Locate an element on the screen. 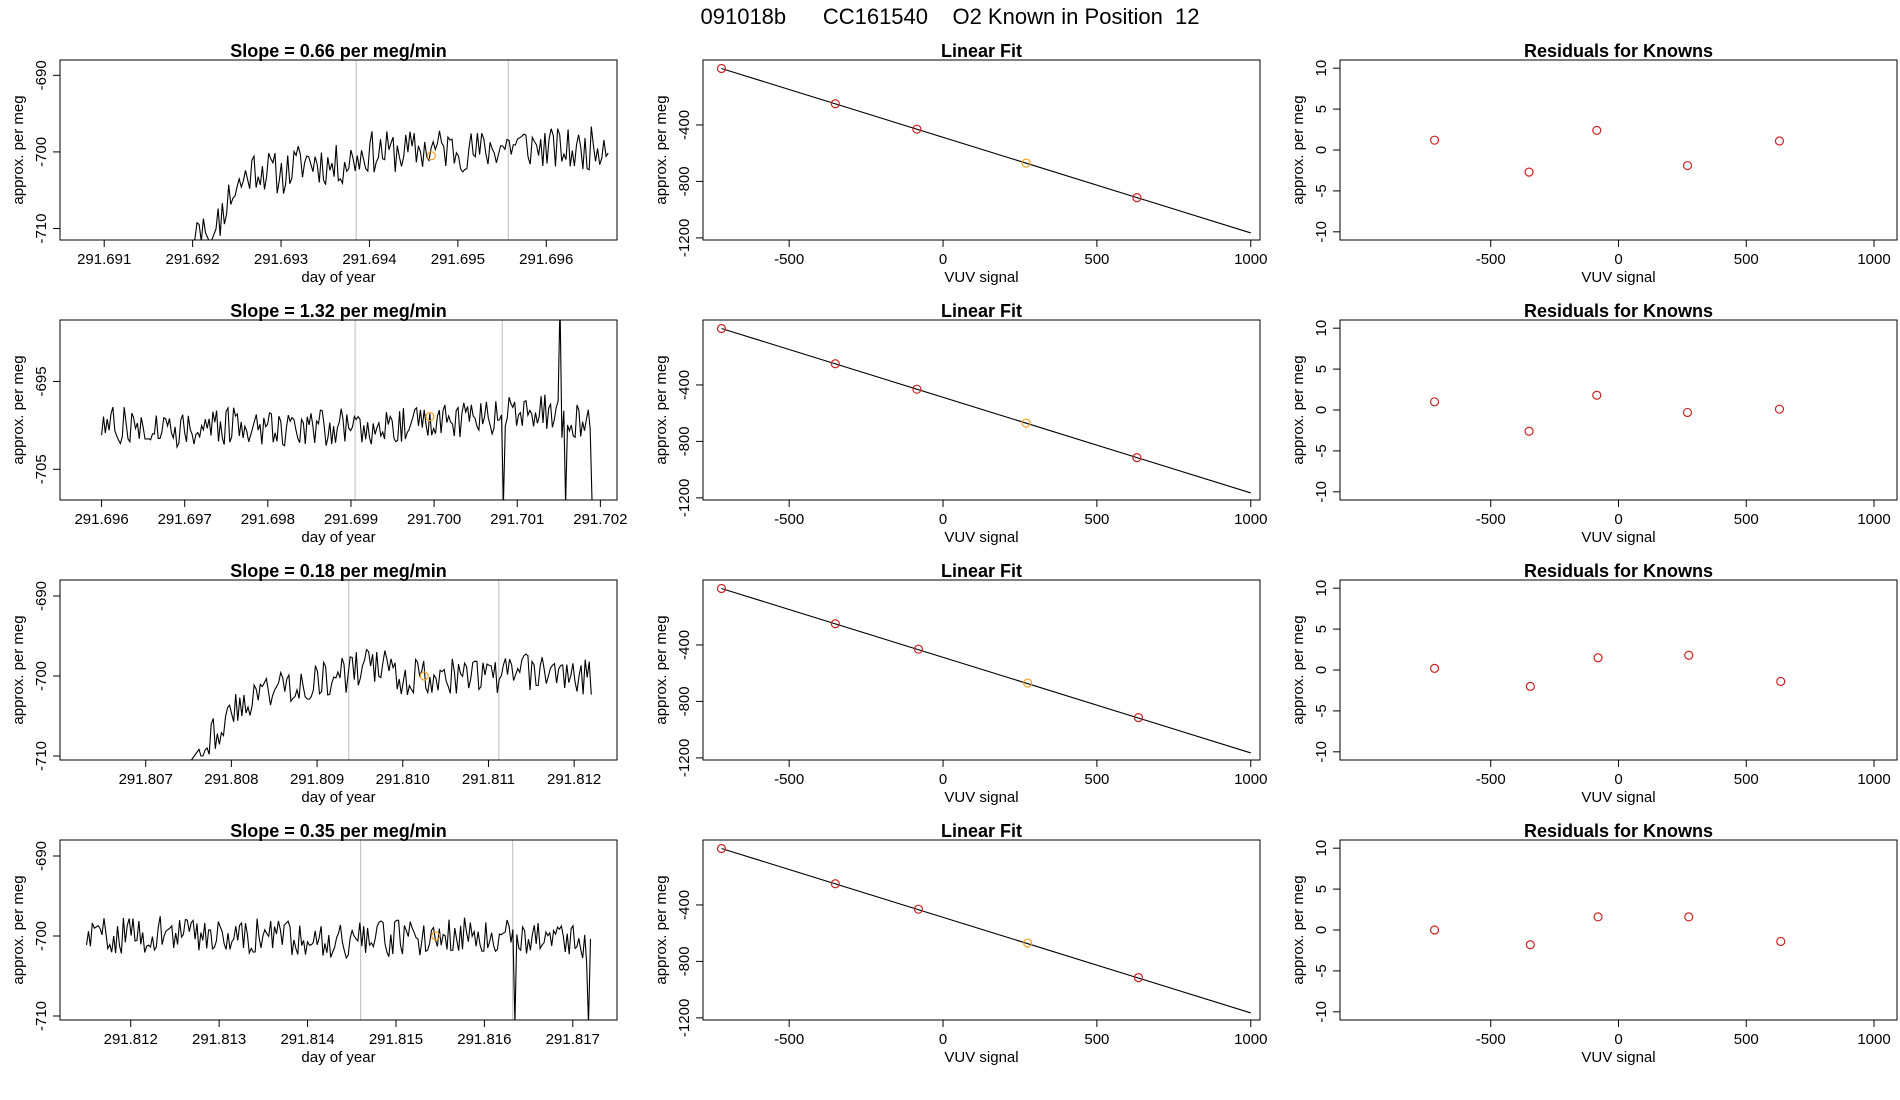 Image resolution: width=1900 pixels, height=1100 pixels. x-tick-label: 291.807 is located at coordinates (146, 779).